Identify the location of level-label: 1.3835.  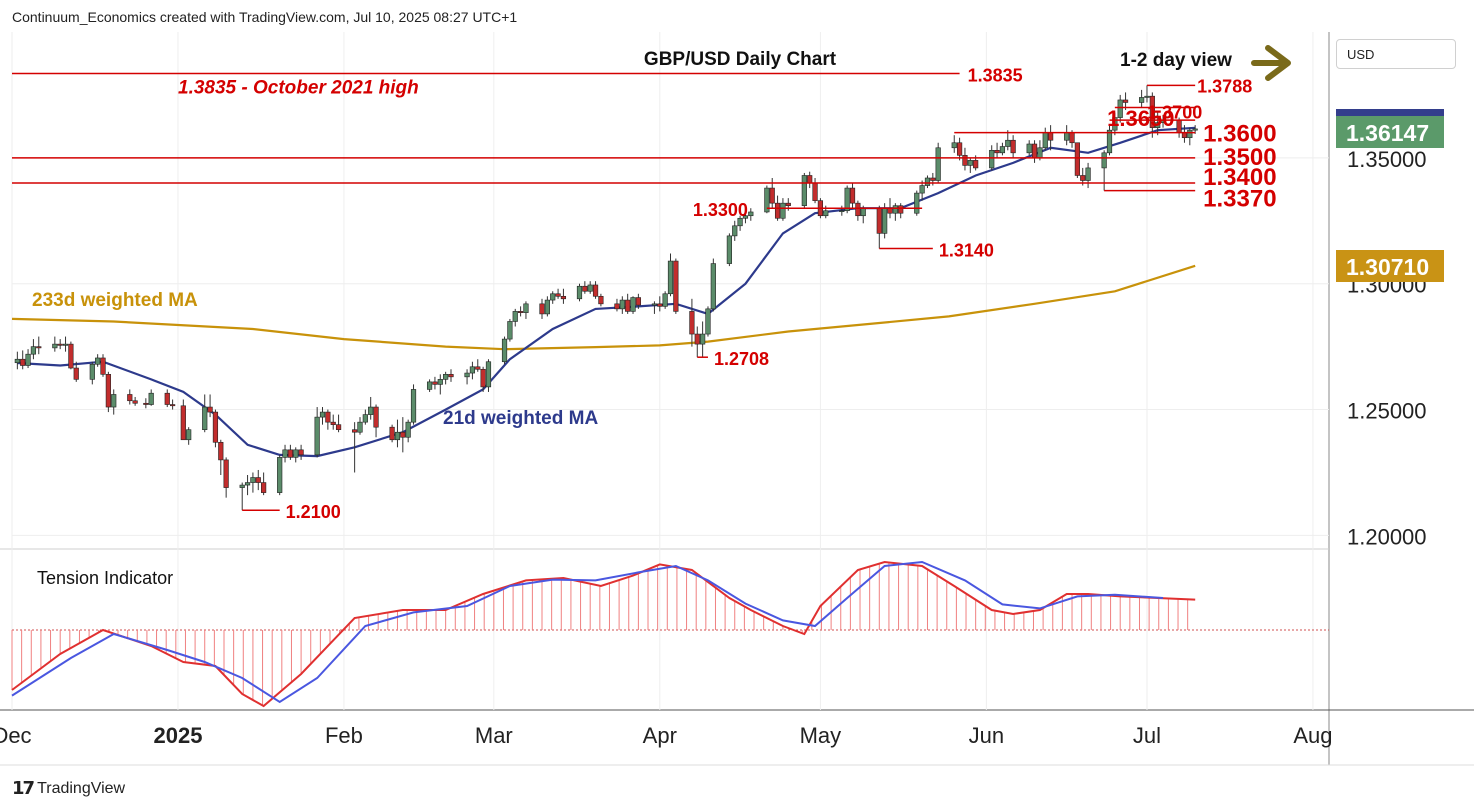
(995, 76).